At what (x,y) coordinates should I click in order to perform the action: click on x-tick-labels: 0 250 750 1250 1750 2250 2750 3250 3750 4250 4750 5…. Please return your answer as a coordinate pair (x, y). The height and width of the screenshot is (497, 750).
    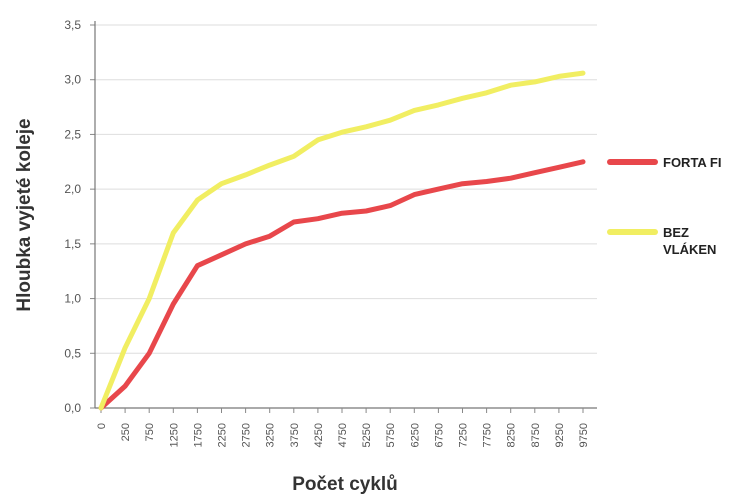
    Looking at the image, I should click on (343, 435).